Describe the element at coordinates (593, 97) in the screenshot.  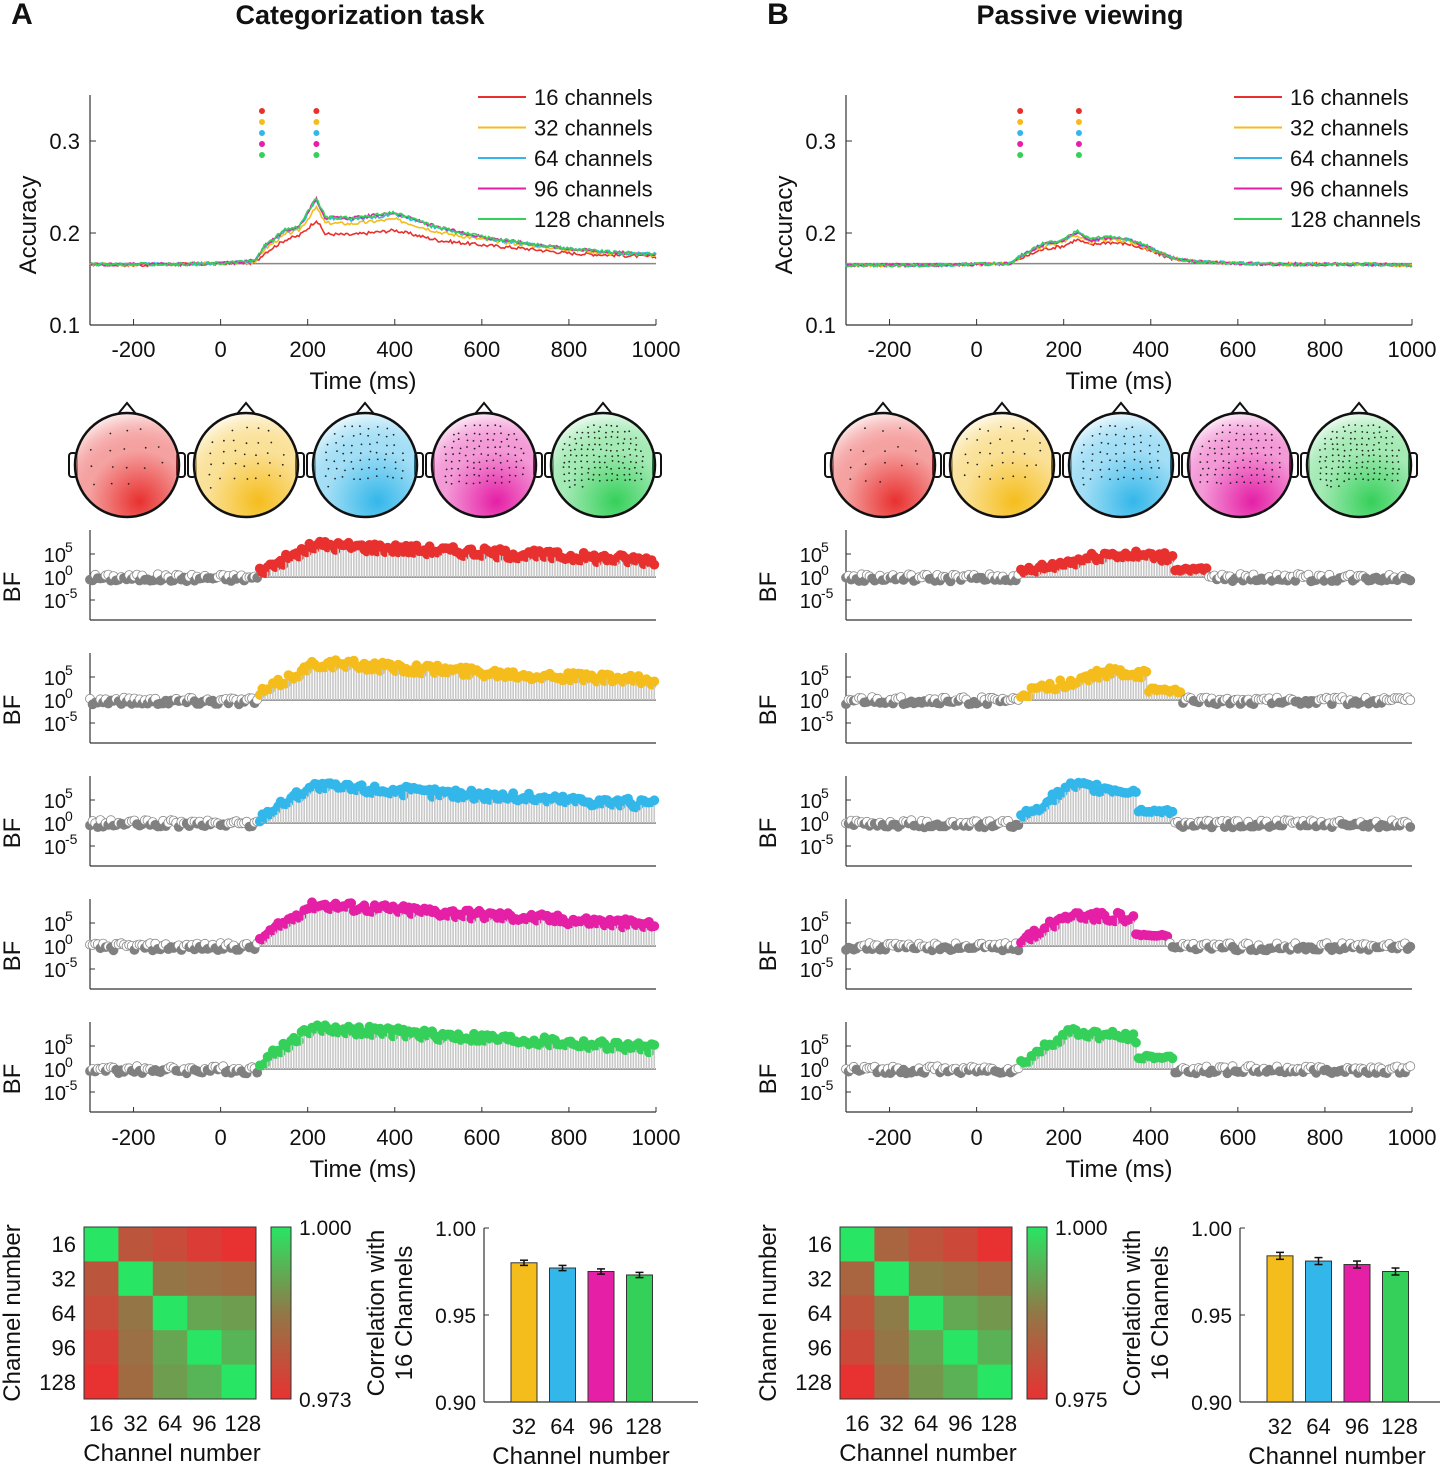
I see `legend-label: 16 channels` at that location.